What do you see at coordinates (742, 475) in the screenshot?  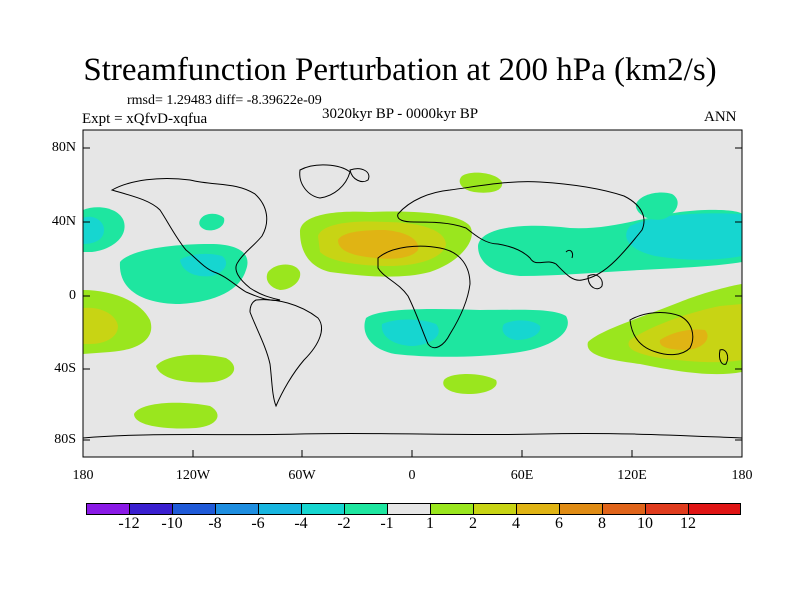 I see `lon-label-180e: 180` at bounding box center [742, 475].